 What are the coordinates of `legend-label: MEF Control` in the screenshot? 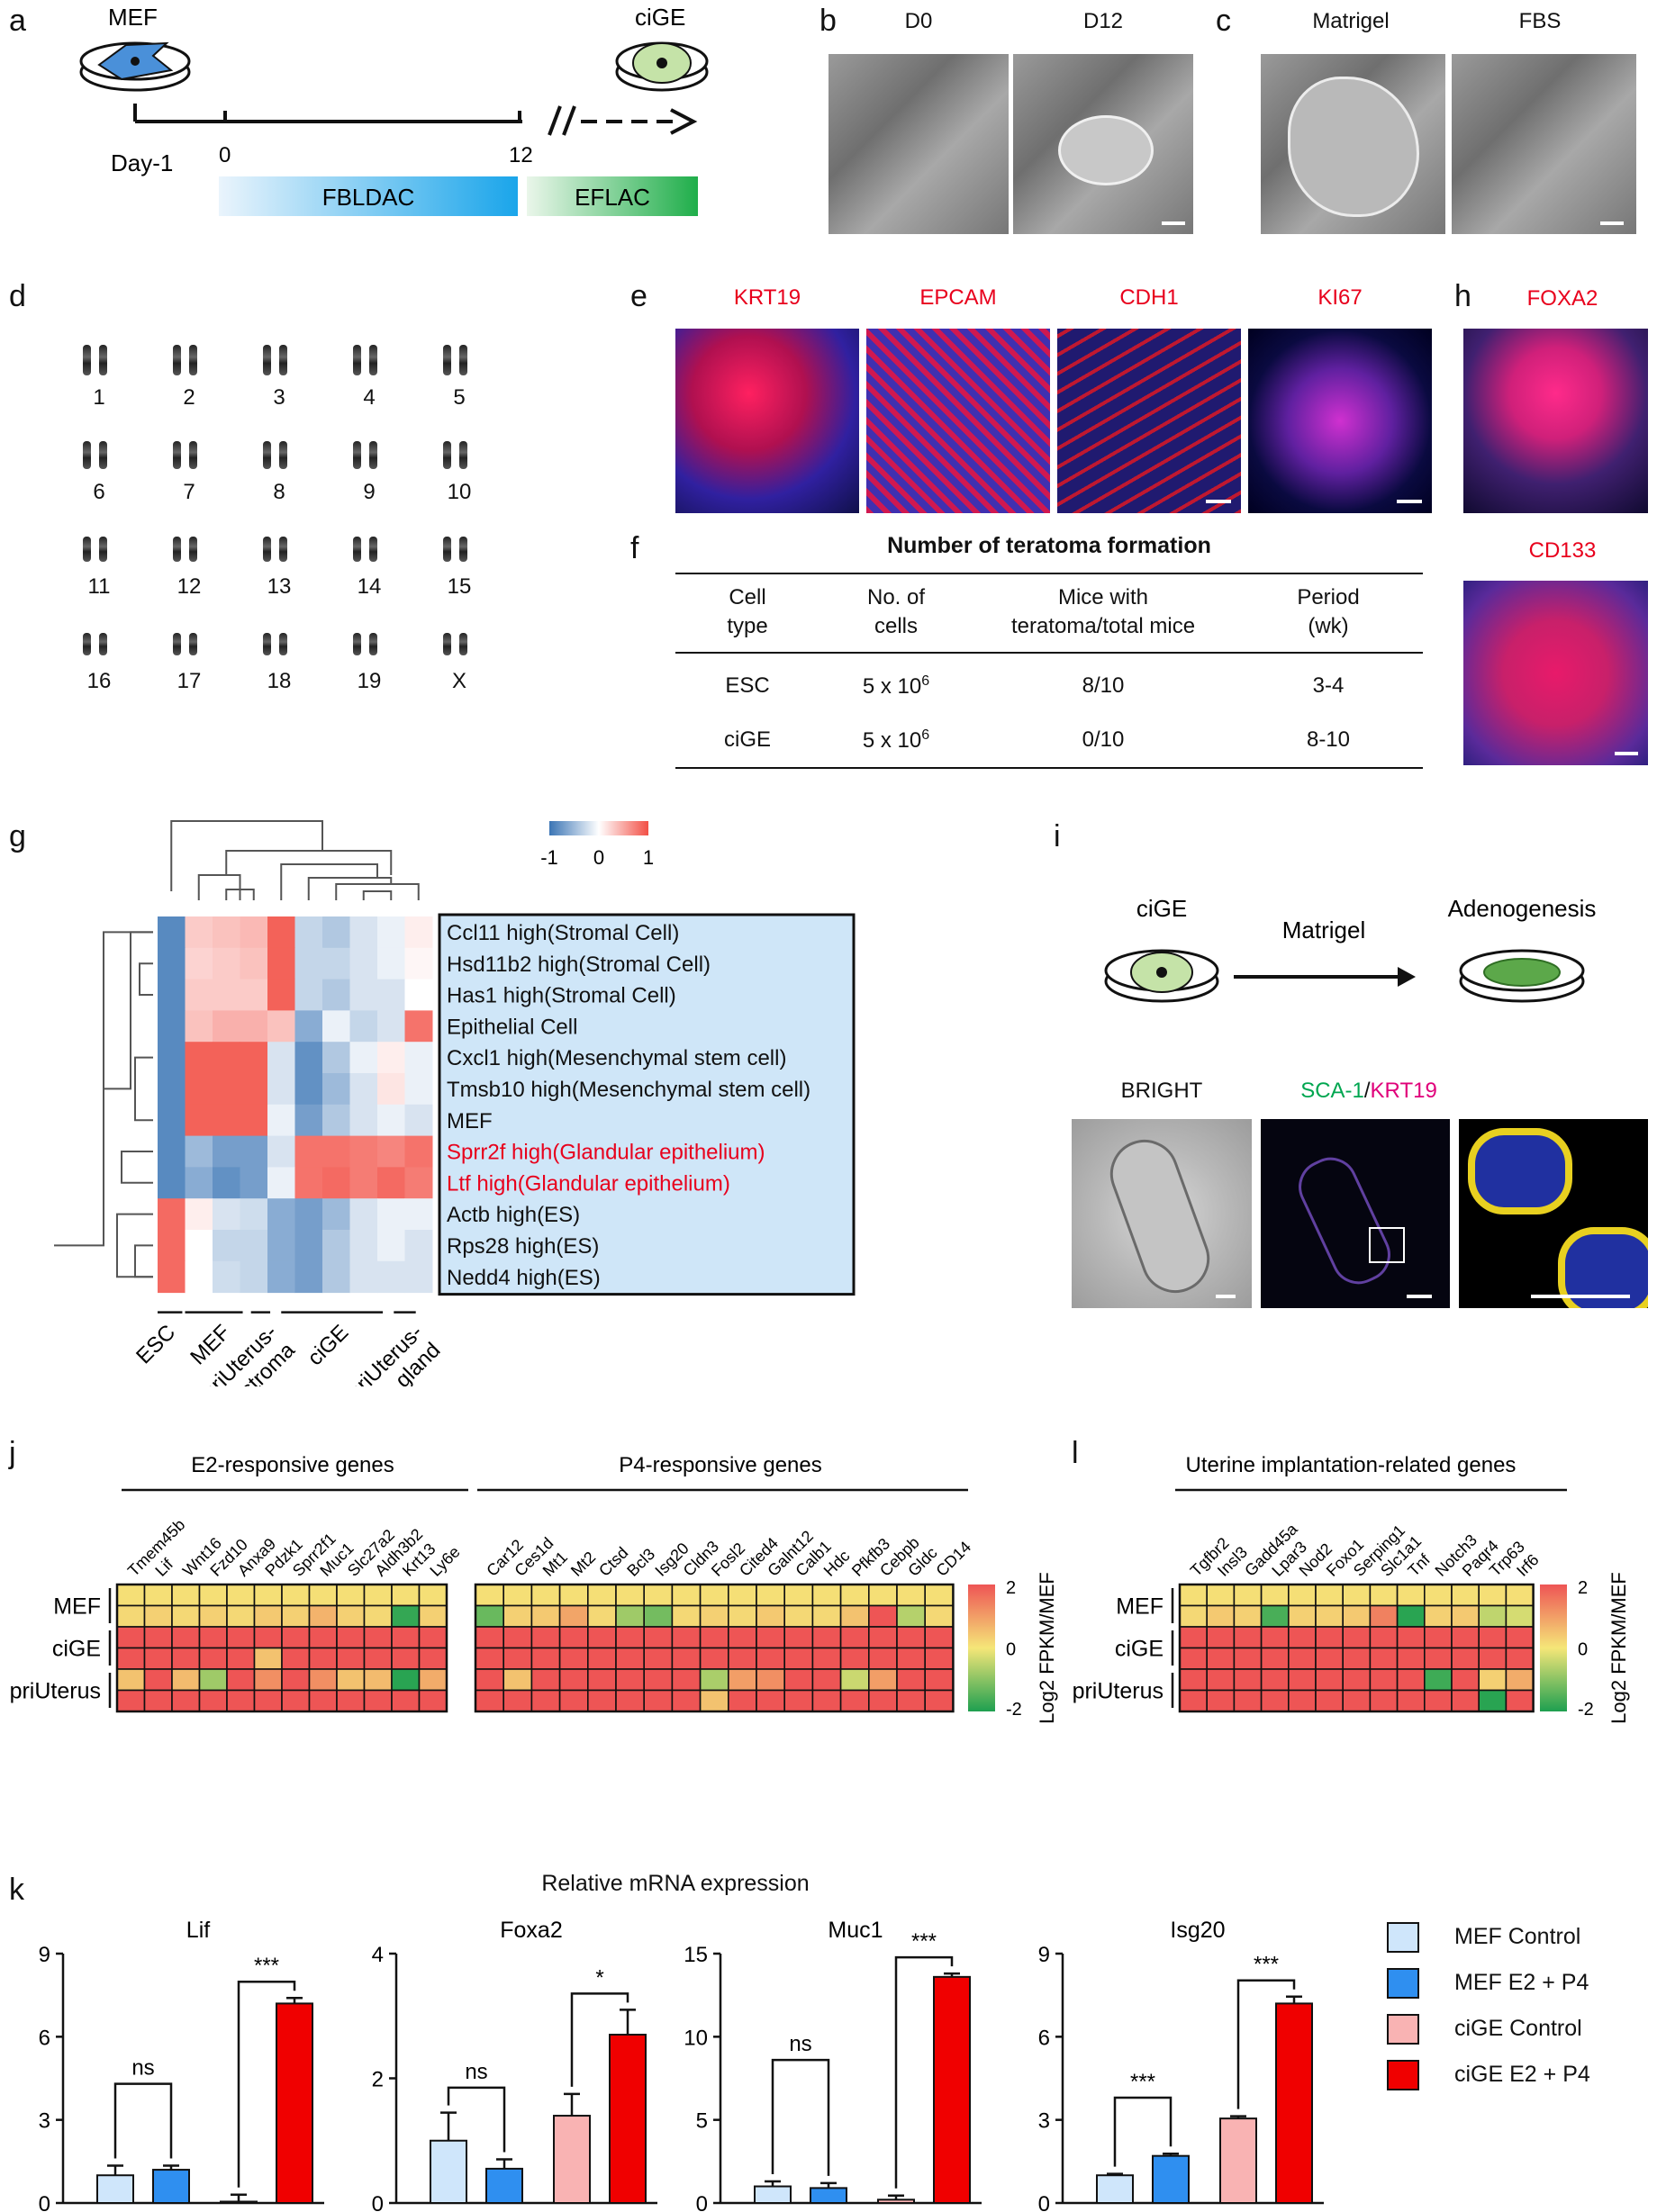 It's located at (1517, 1936).